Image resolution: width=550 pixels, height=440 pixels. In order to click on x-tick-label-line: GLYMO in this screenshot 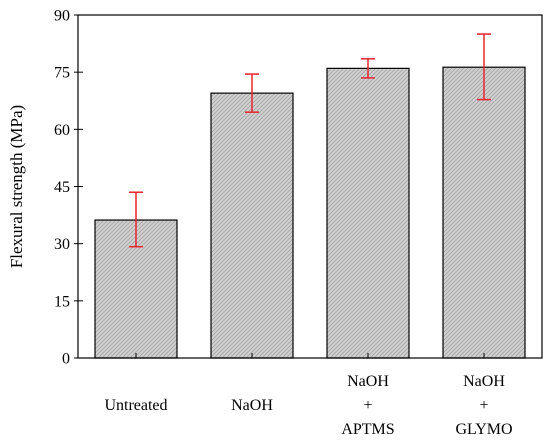, I will do `click(483, 429)`.